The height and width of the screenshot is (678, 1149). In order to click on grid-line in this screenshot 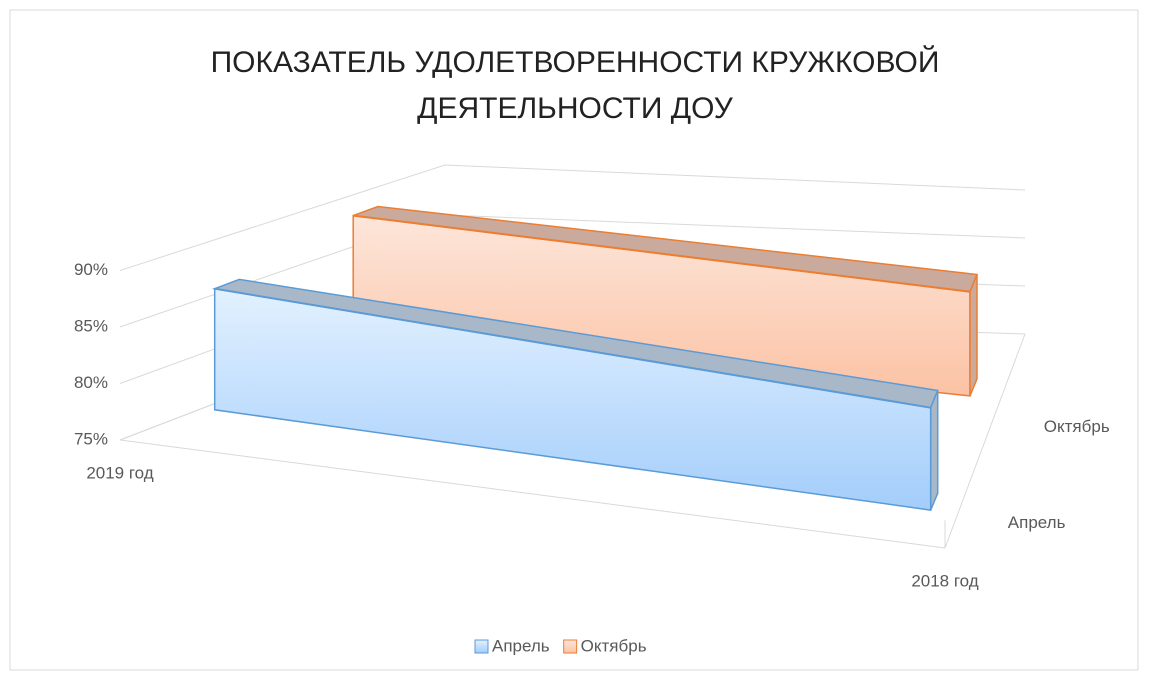, I will do `click(572, 217)`.